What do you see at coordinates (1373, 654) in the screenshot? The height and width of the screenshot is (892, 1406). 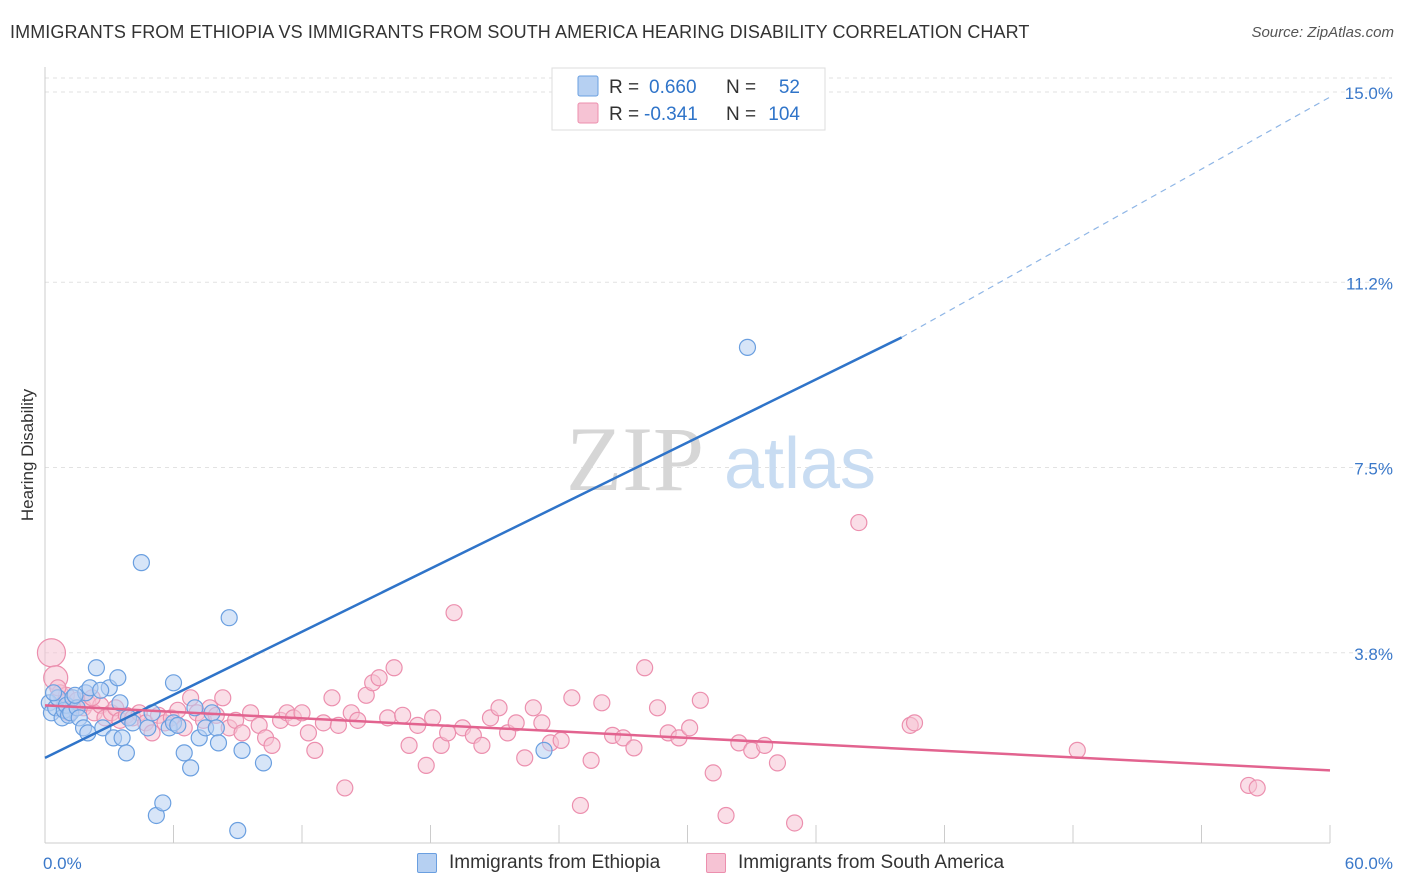 I see `y-tick-label: 3.8%` at bounding box center [1373, 654].